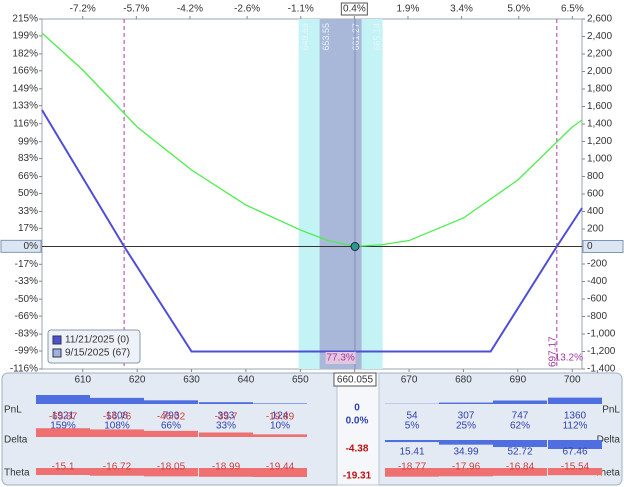 This screenshot has height=487, width=624. I want to click on x-tick-label: 610, so click(82, 380).